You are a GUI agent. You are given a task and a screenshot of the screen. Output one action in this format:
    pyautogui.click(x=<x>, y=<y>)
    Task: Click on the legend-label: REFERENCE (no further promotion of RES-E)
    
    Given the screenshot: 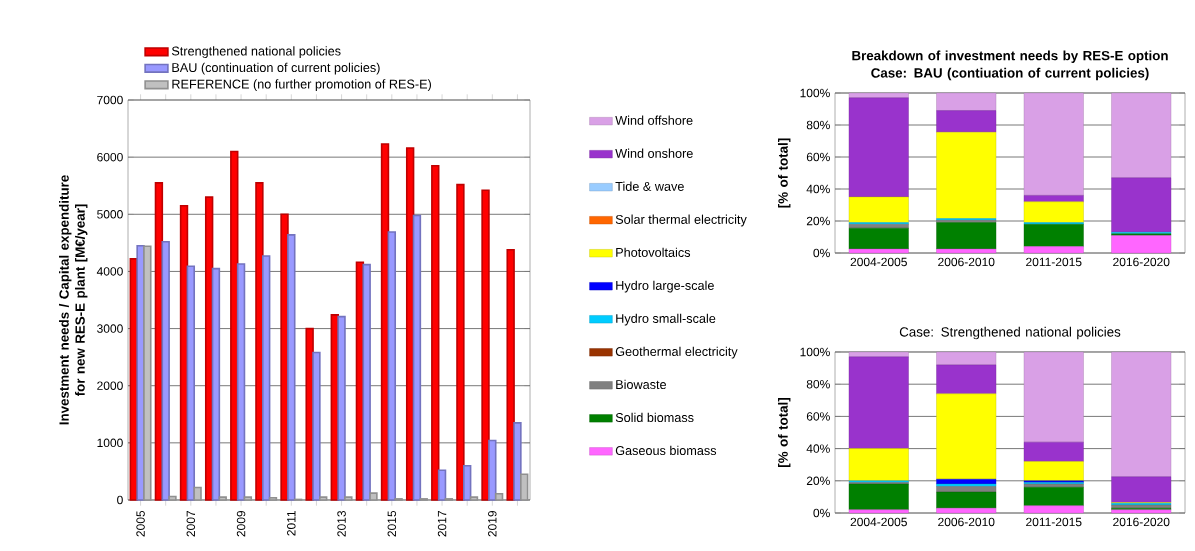 What is the action you would take?
    pyautogui.click(x=301, y=85)
    